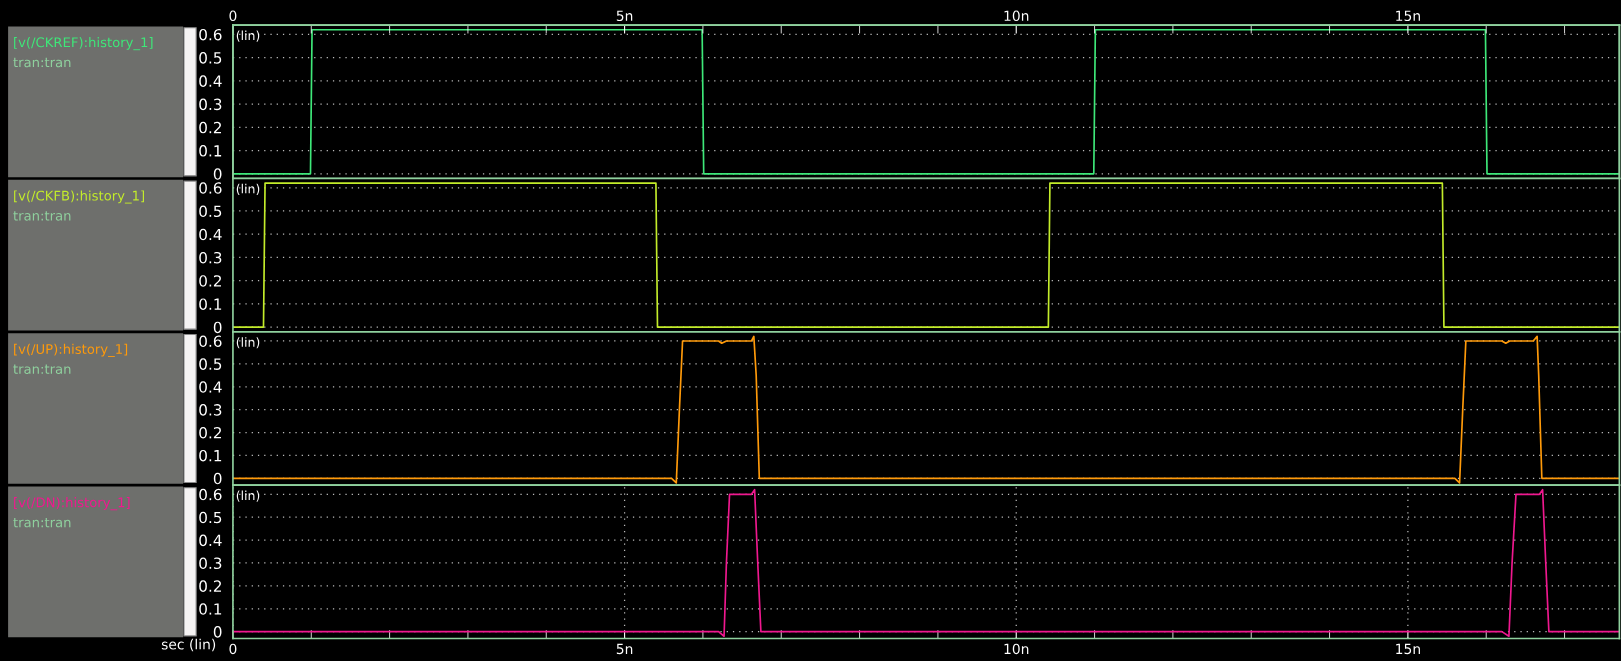 The width and height of the screenshot is (1621, 661). I want to click on x-tick-label: 0, so click(233, 649).